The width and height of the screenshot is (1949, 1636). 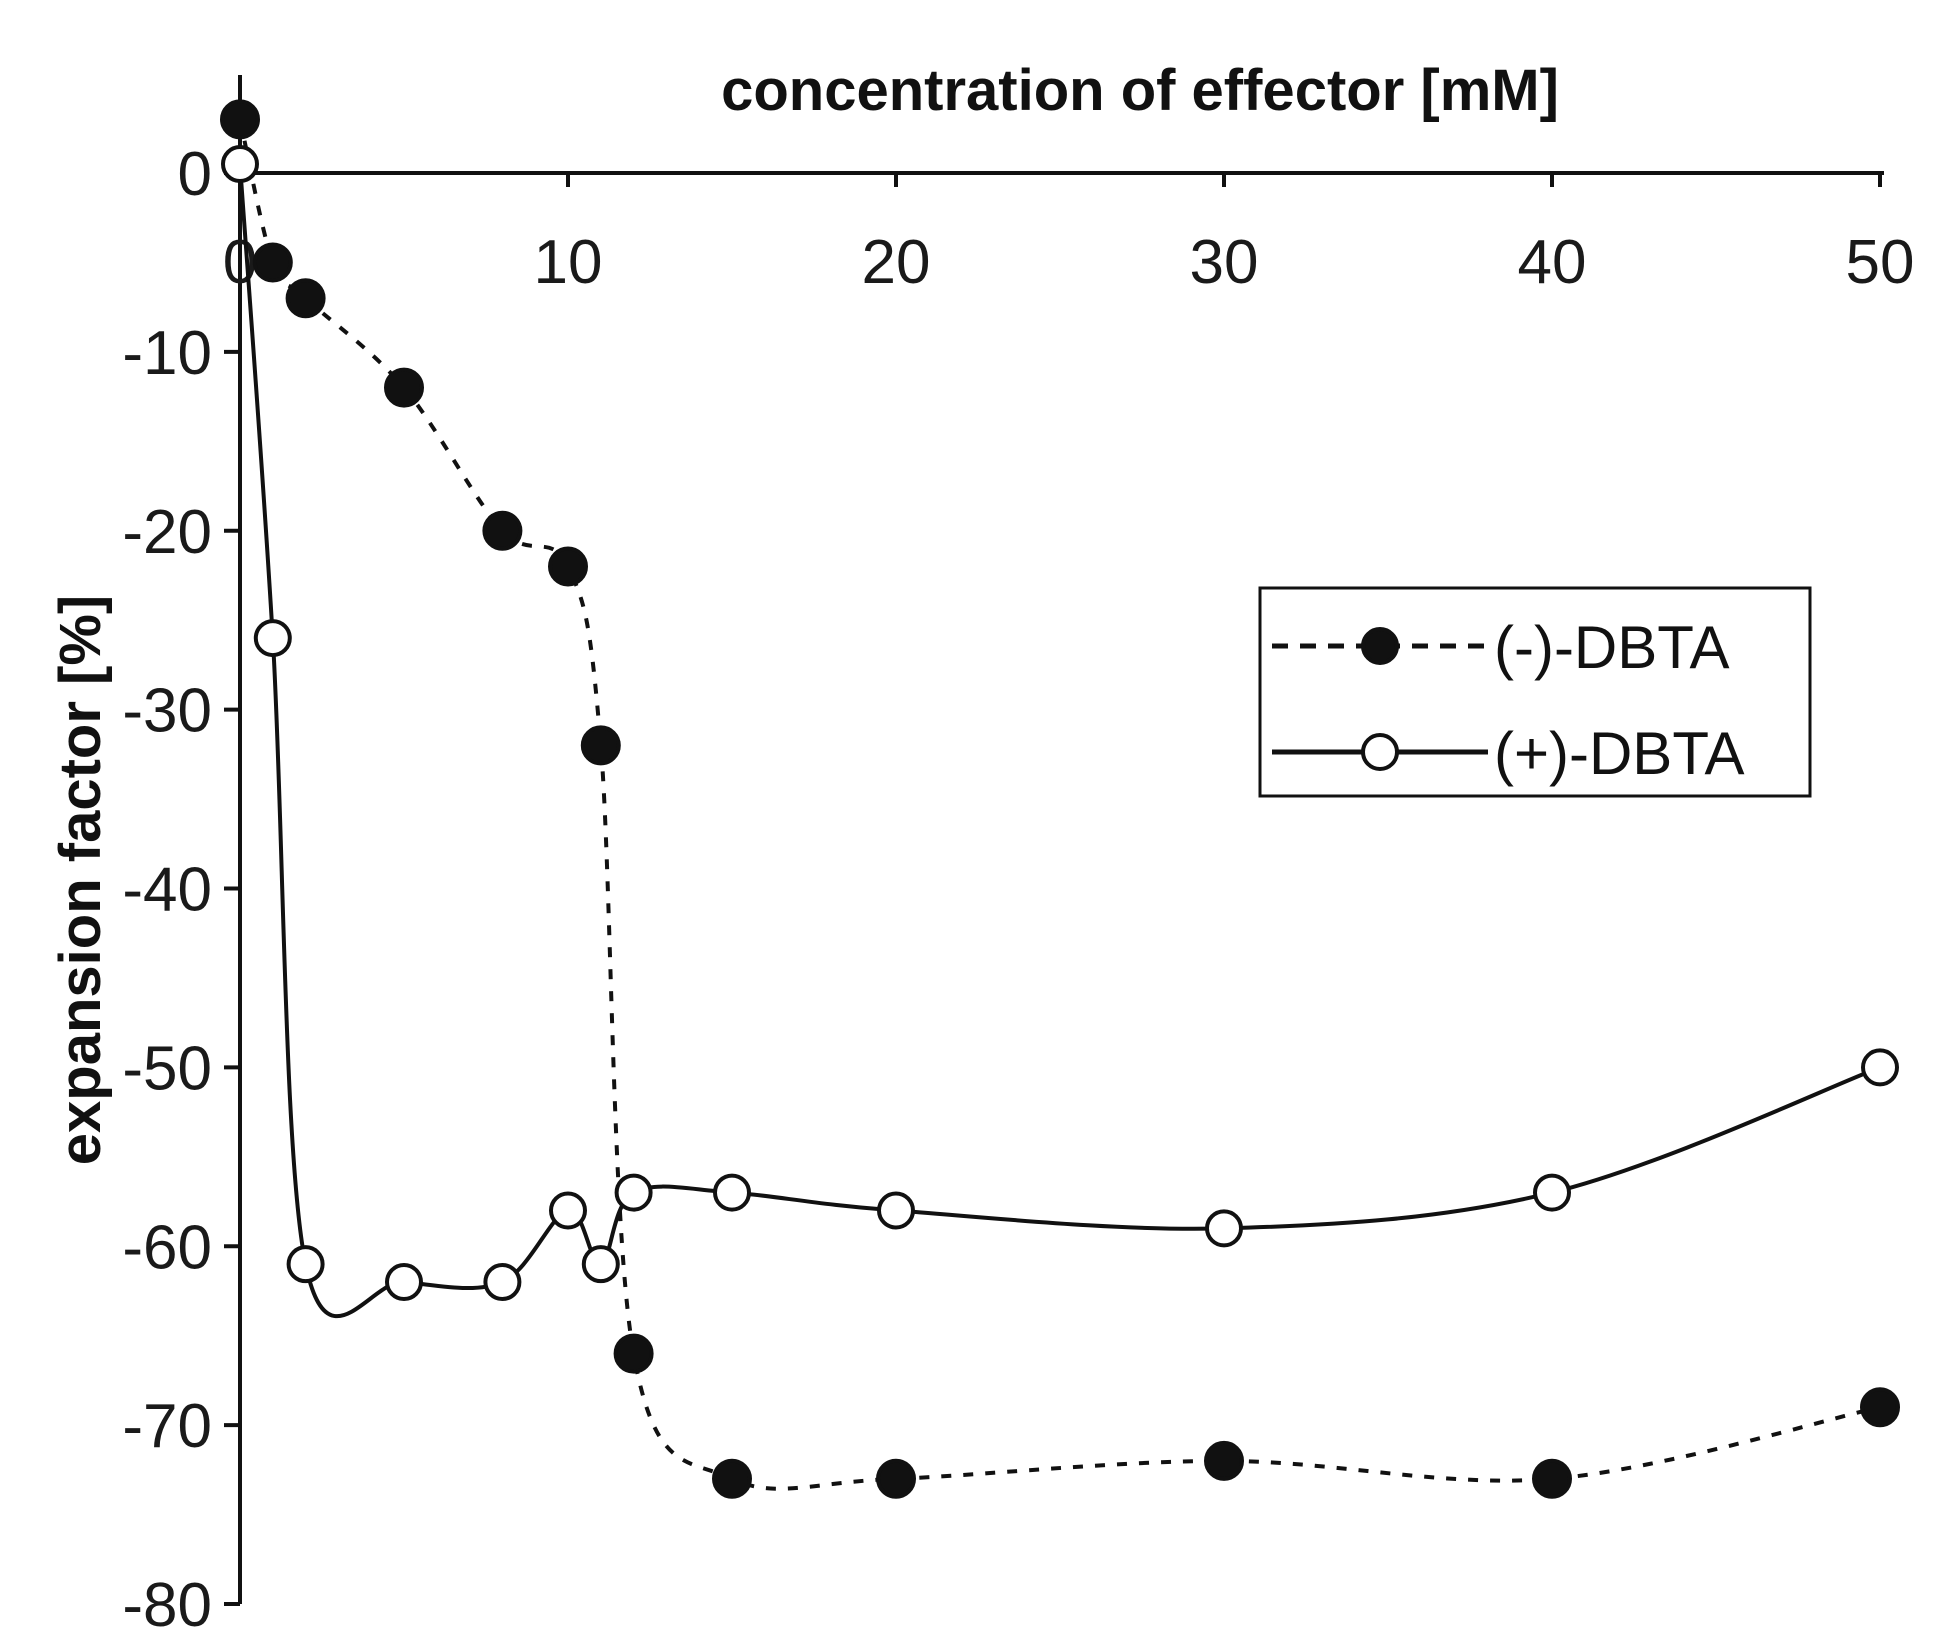 I want to click on x-tick-label: 40, so click(x=1552, y=262).